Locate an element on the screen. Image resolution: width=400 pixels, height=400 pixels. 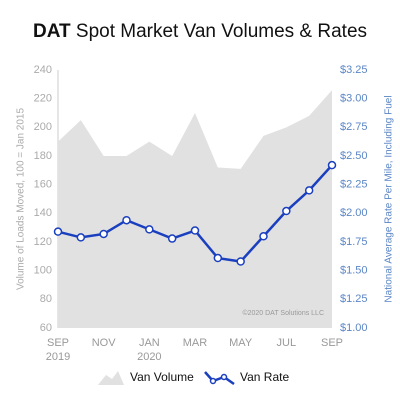
y-tick-label: 180 is located at coordinates (43, 156).